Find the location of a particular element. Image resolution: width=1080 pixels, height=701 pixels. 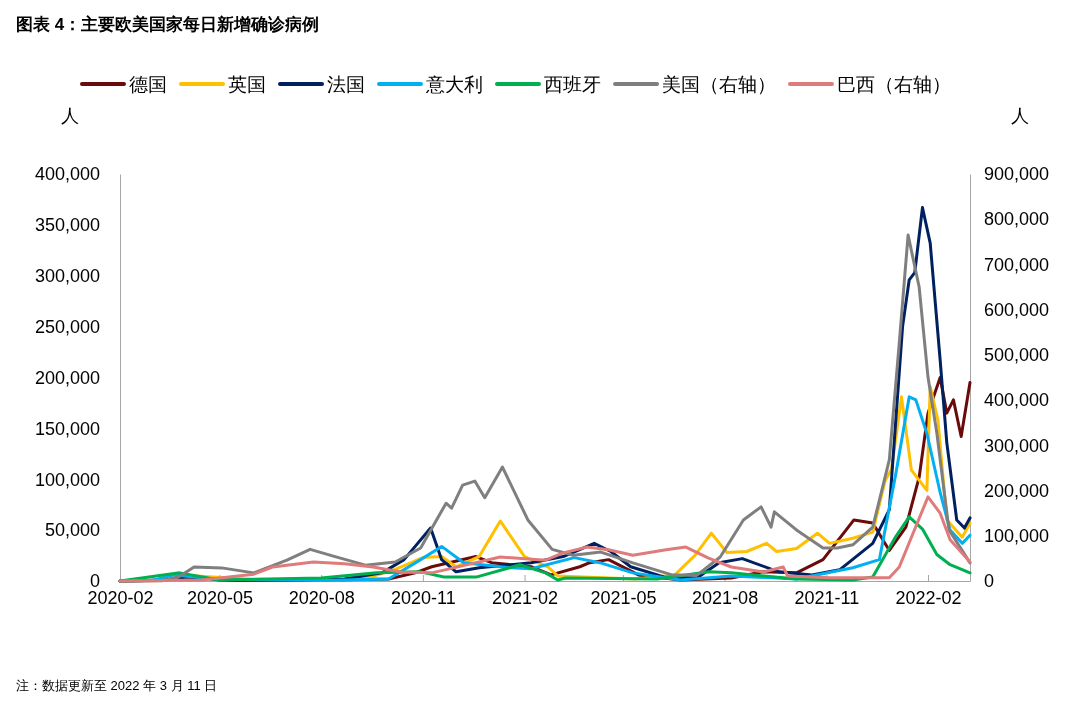

x-tick-label: 2022-02 is located at coordinates (928, 597).